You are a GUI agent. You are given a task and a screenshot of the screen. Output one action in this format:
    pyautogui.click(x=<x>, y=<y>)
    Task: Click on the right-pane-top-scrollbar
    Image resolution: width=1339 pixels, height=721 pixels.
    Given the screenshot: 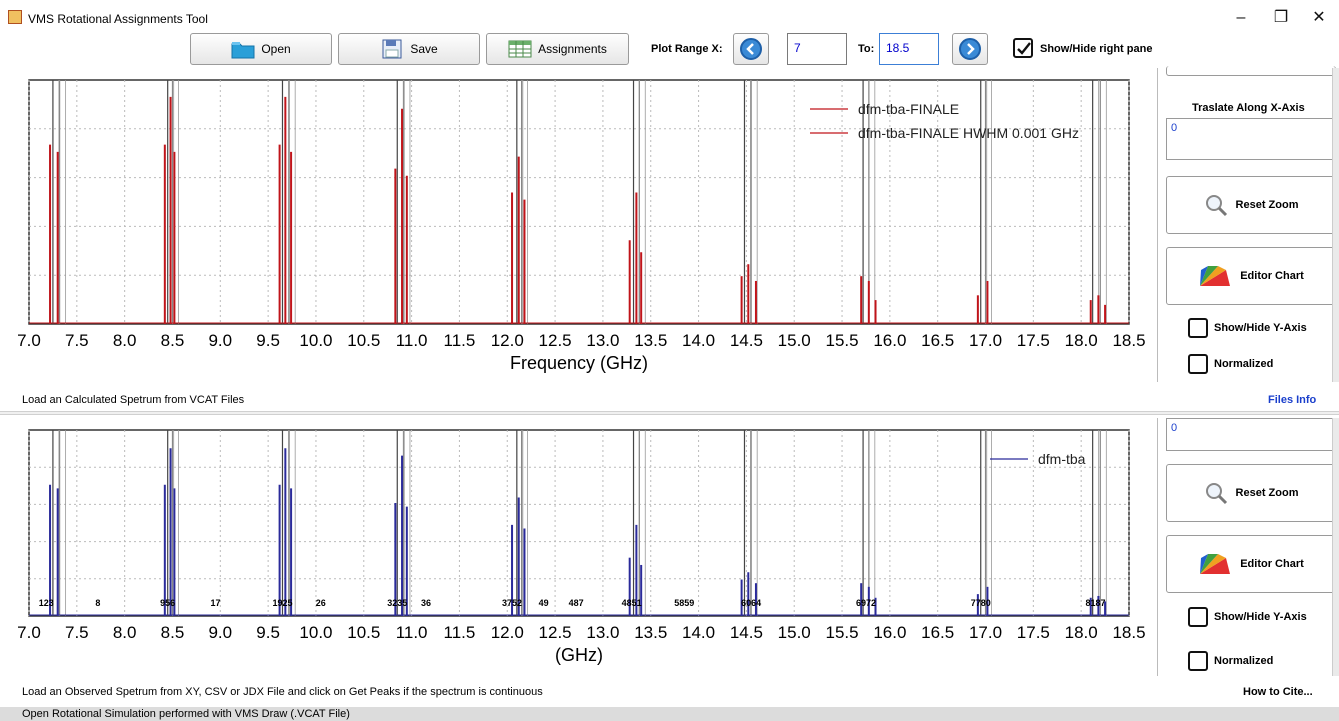 What is the action you would take?
    pyautogui.click(x=1335, y=225)
    